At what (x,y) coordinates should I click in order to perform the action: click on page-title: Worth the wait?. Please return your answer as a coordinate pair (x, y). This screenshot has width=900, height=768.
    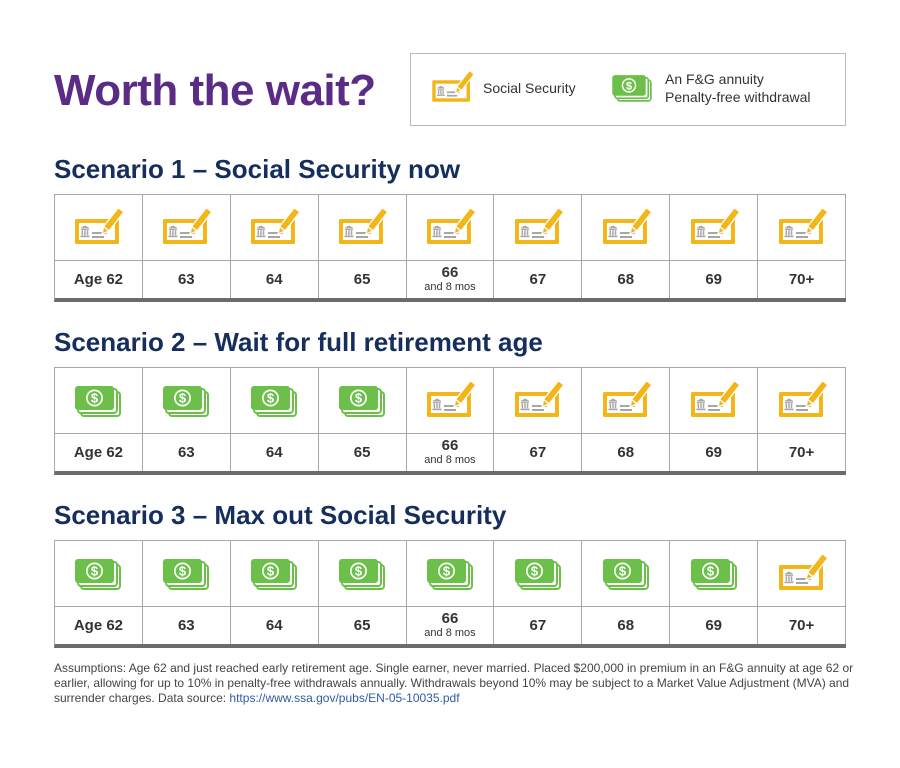
    Looking at the image, I should click on (215, 90).